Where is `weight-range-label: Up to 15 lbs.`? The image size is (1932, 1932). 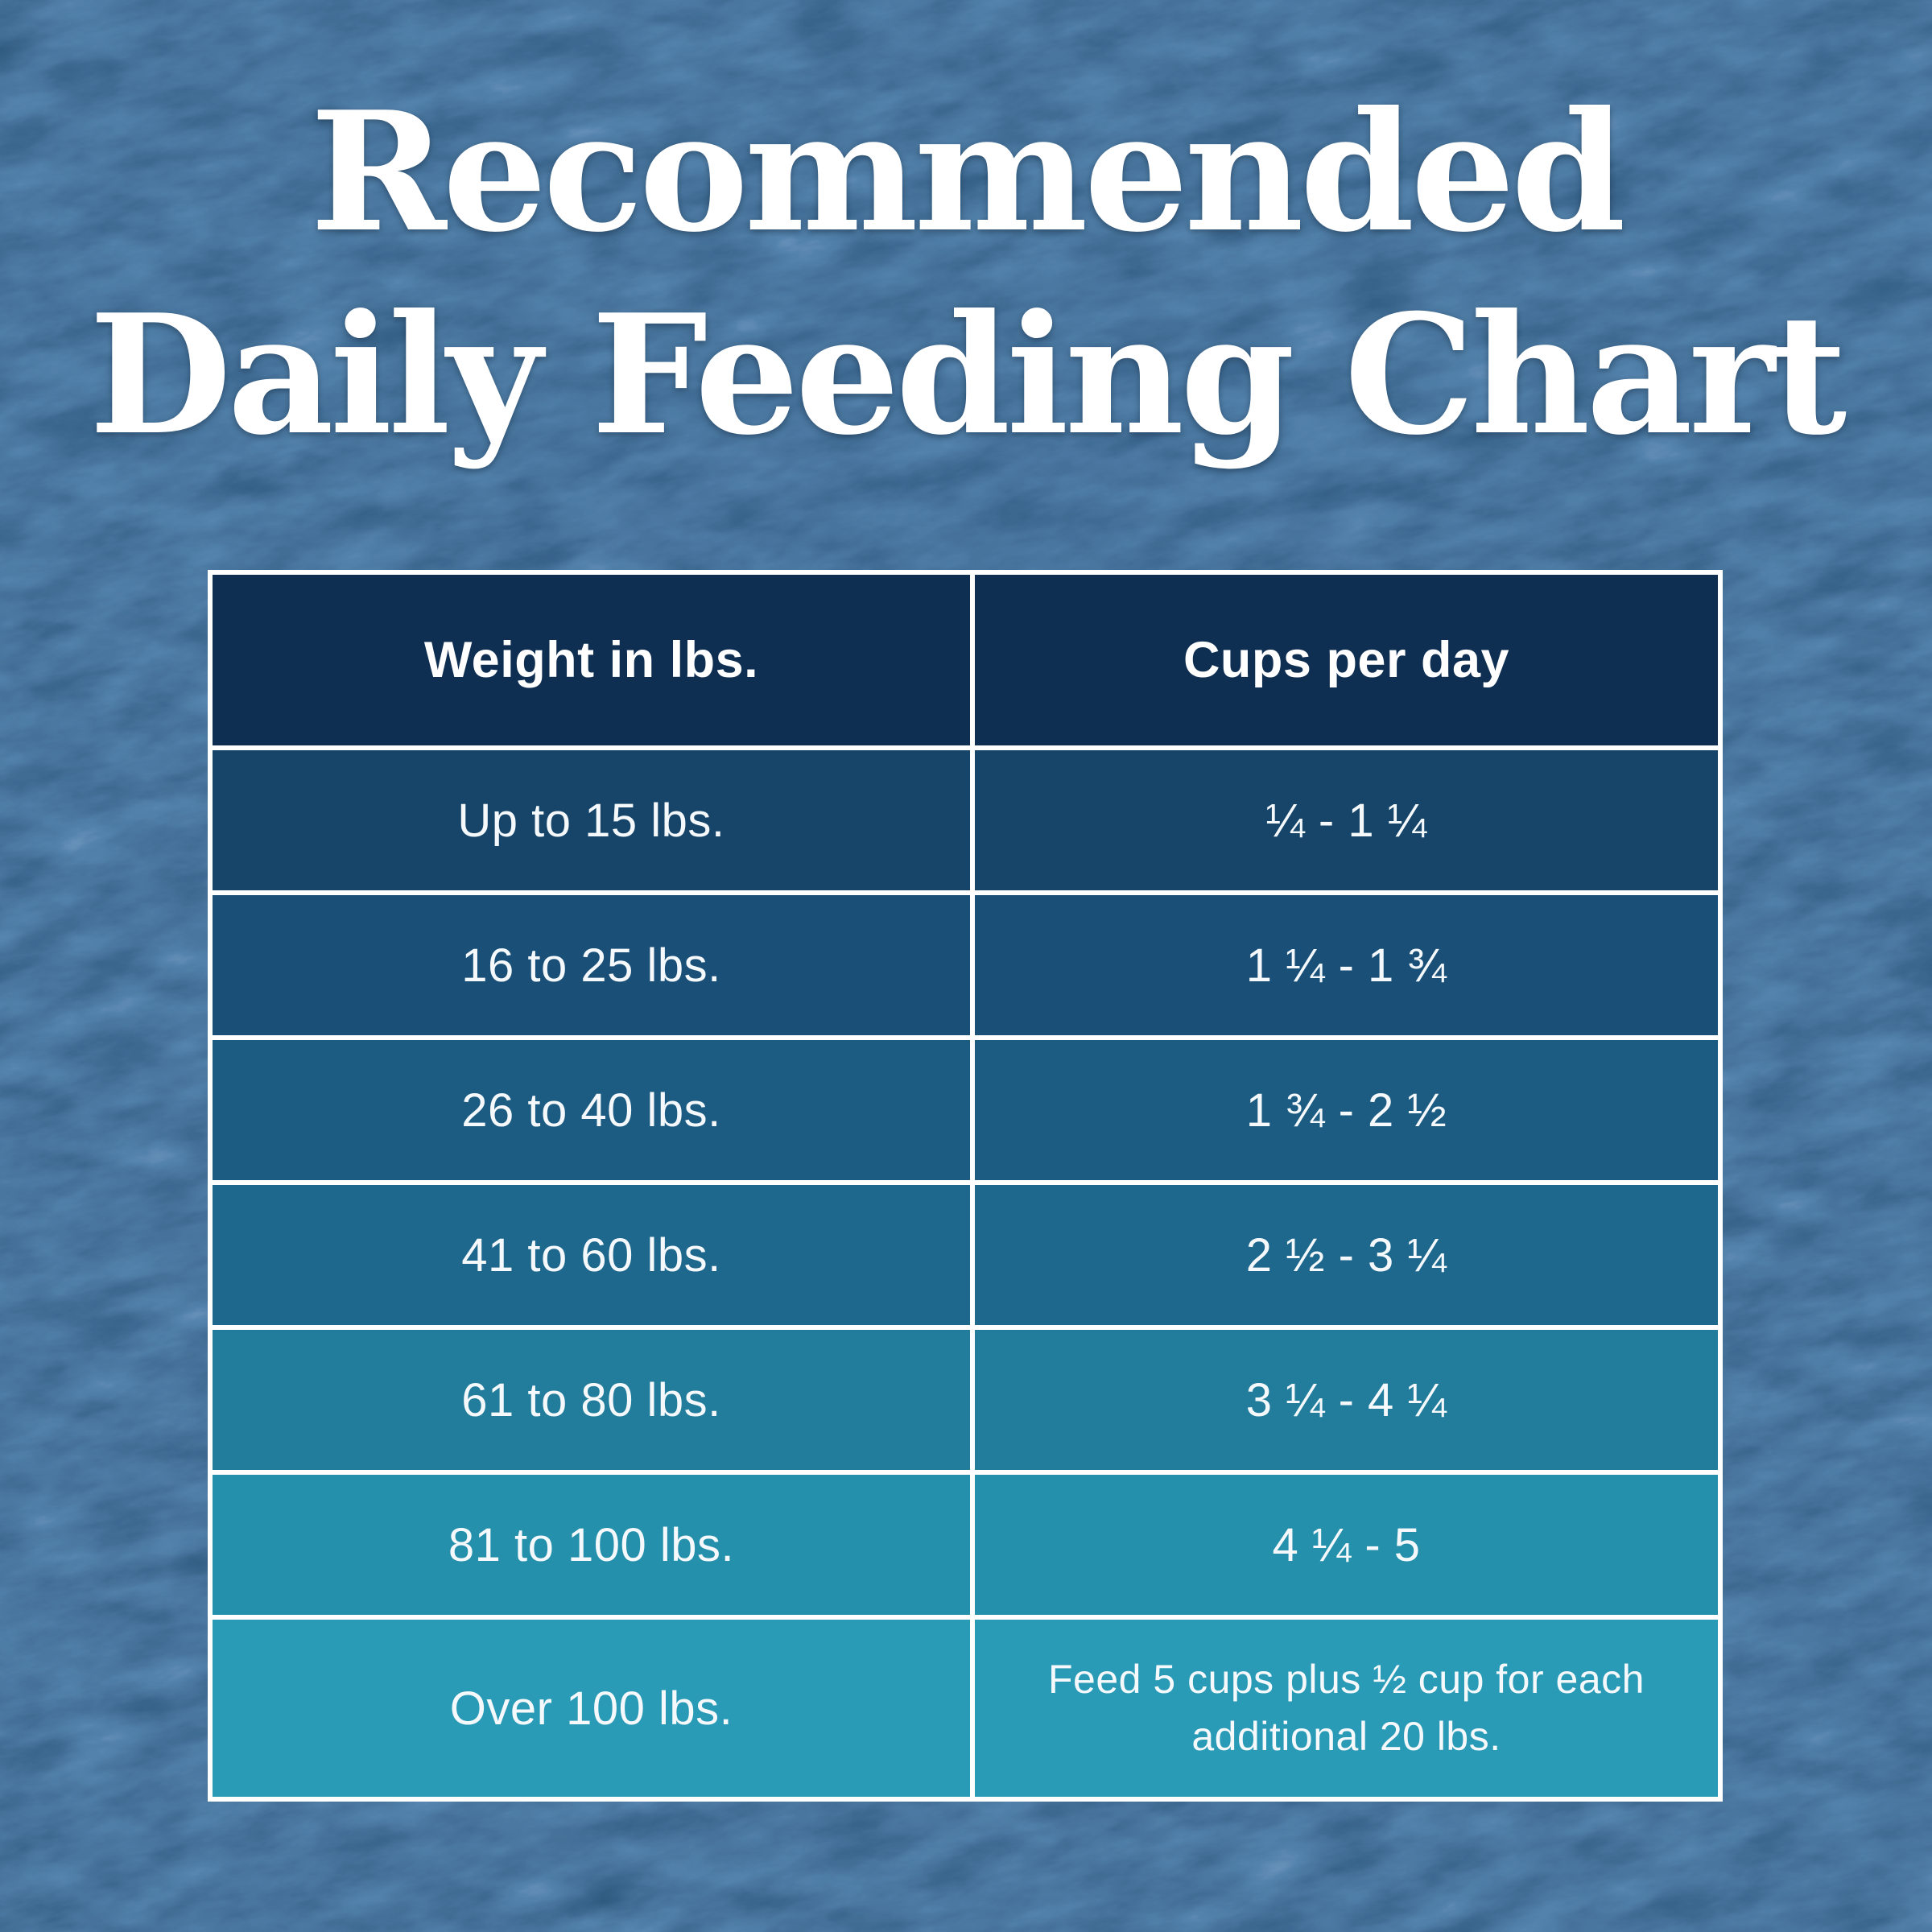
weight-range-label: Up to 15 lbs. is located at coordinates (591, 820).